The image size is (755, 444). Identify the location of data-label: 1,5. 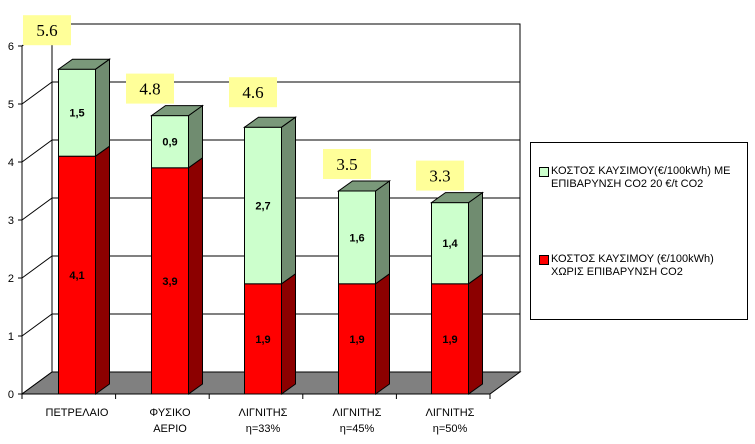
(76, 114).